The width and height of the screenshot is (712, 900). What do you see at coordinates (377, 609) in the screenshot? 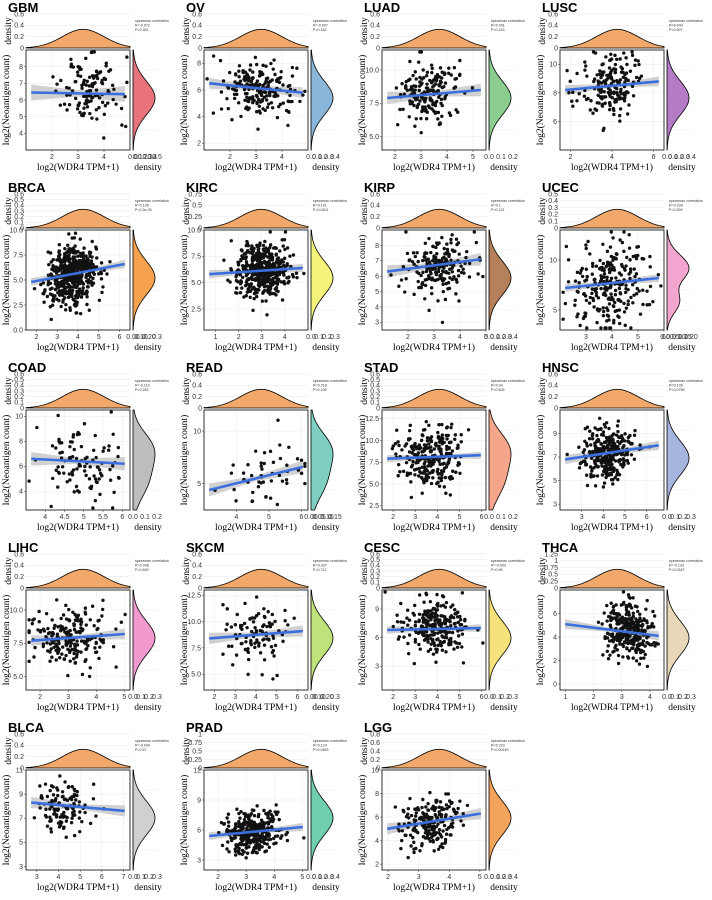
I see `y-tick-label: 9` at bounding box center [377, 609].